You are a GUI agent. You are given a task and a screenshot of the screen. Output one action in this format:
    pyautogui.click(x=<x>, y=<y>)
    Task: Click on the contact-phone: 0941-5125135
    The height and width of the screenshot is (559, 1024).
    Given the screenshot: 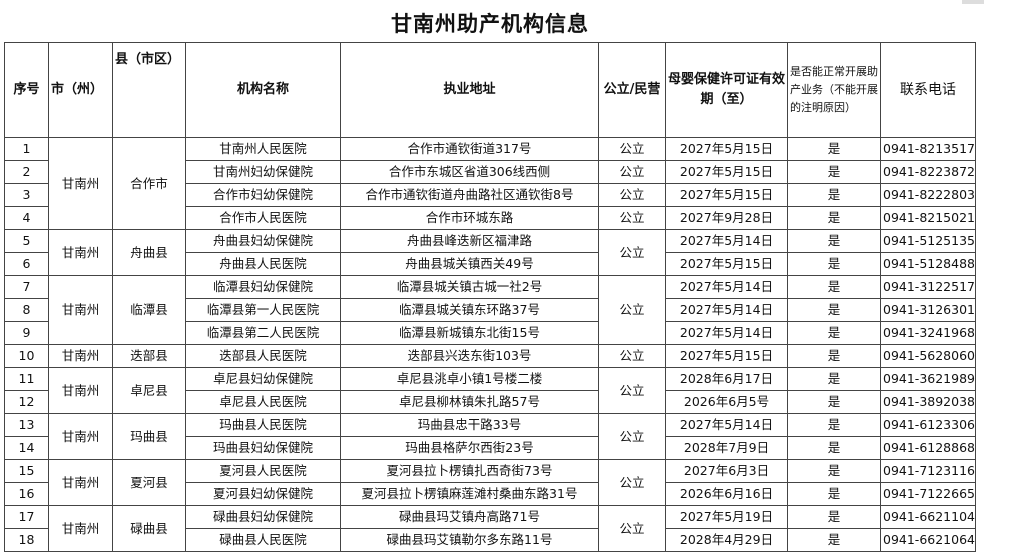 What is the action you would take?
    pyautogui.click(x=928, y=241)
    